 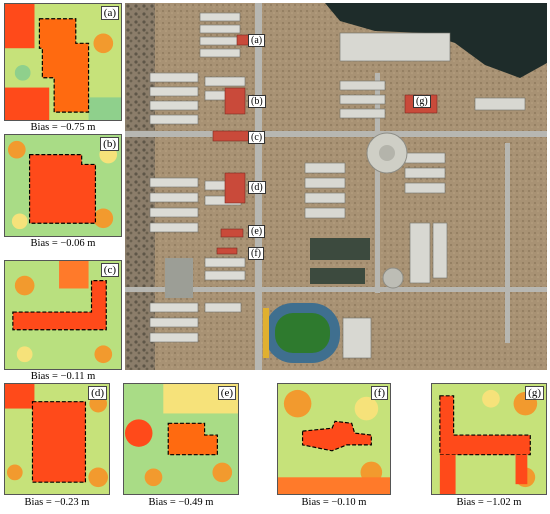 What do you see at coordinates (63, 315) in the screenshot?
I see `panel-c: (c)` at bounding box center [63, 315].